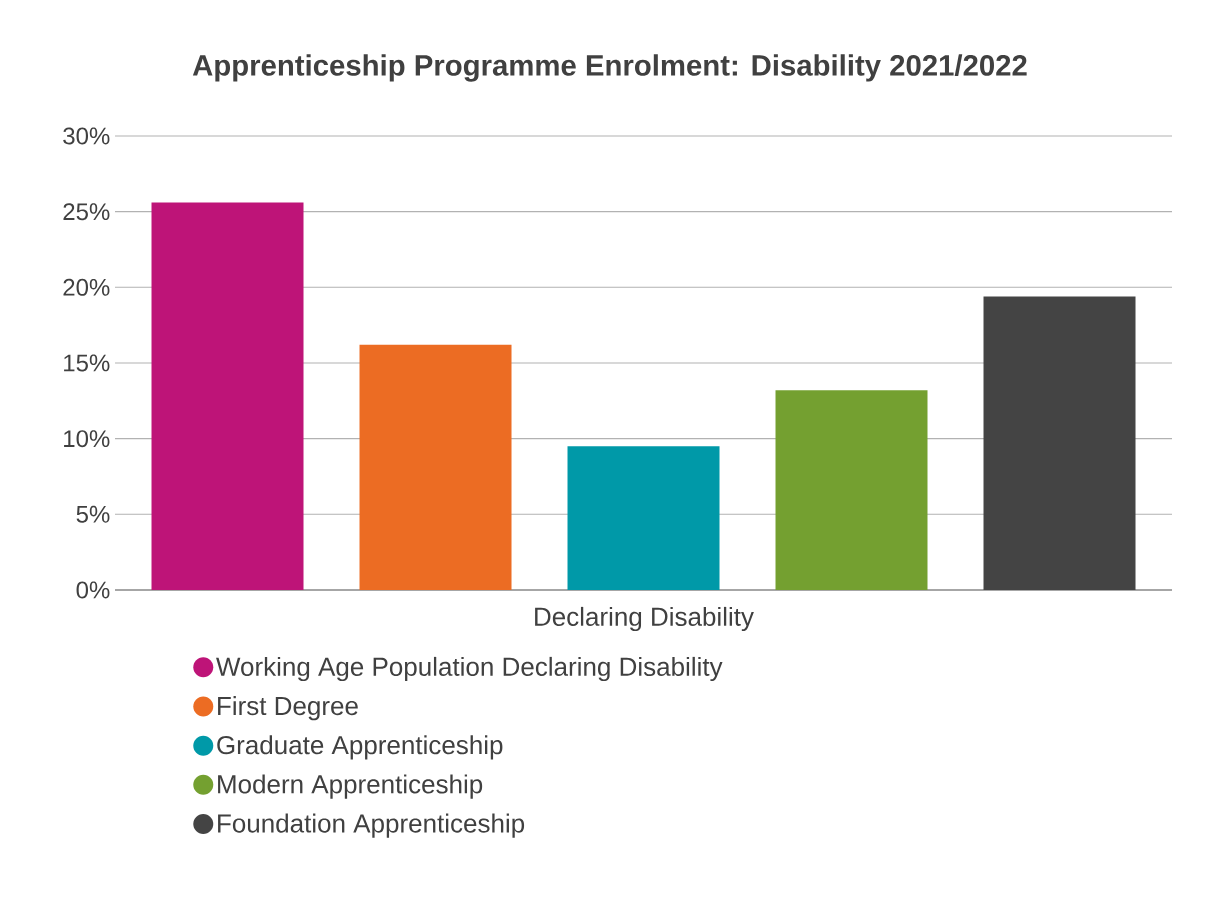 This screenshot has height=899, width=1210. What do you see at coordinates (609, 68) in the screenshot?
I see `chart-title: Apprenticeship Programme Enrolment: Disability 2021/2022` at bounding box center [609, 68].